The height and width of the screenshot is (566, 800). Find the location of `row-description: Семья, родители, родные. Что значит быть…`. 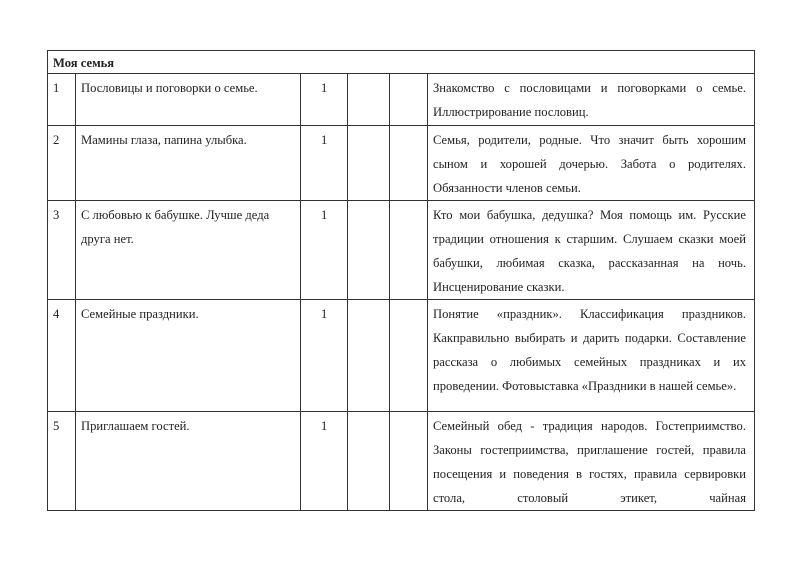

row-description: Семья, родители, родные. Что значит быть… is located at coordinates (591, 163).